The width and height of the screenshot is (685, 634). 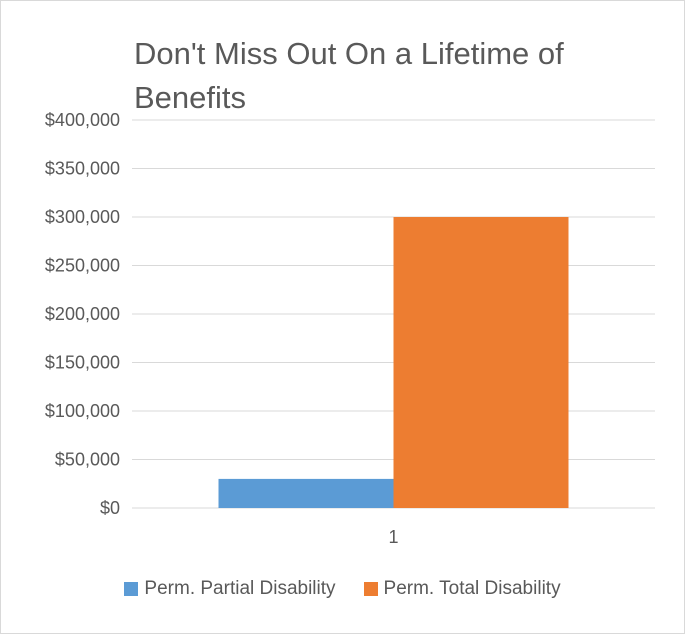 I want to click on y-tick-label: $100,000, so click(x=82, y=411).